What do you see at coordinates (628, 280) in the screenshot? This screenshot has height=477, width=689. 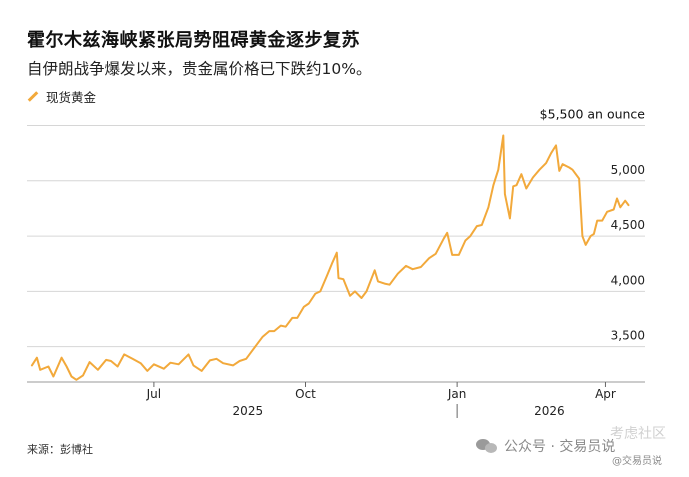 I see `y-tick-label: 4,000` at bounding box center [628, 280].